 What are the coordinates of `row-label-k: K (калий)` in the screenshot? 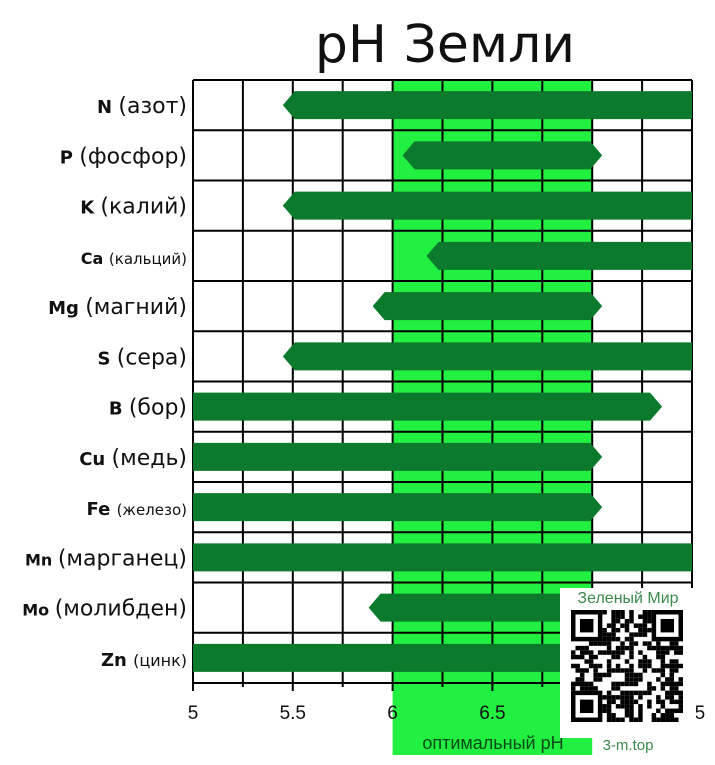 It's located at (133, 207).